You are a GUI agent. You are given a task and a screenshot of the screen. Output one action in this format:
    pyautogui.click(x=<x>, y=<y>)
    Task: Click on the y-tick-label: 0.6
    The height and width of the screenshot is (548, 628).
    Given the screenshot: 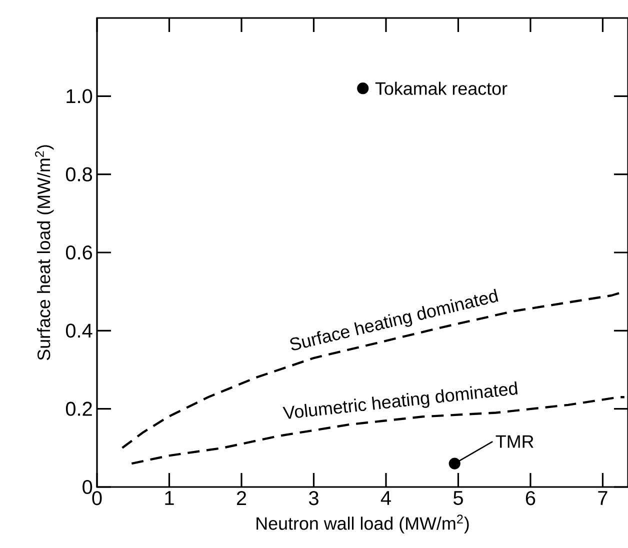 What is the action you would take?
    pyautogui.click(x=79, y=252)
    